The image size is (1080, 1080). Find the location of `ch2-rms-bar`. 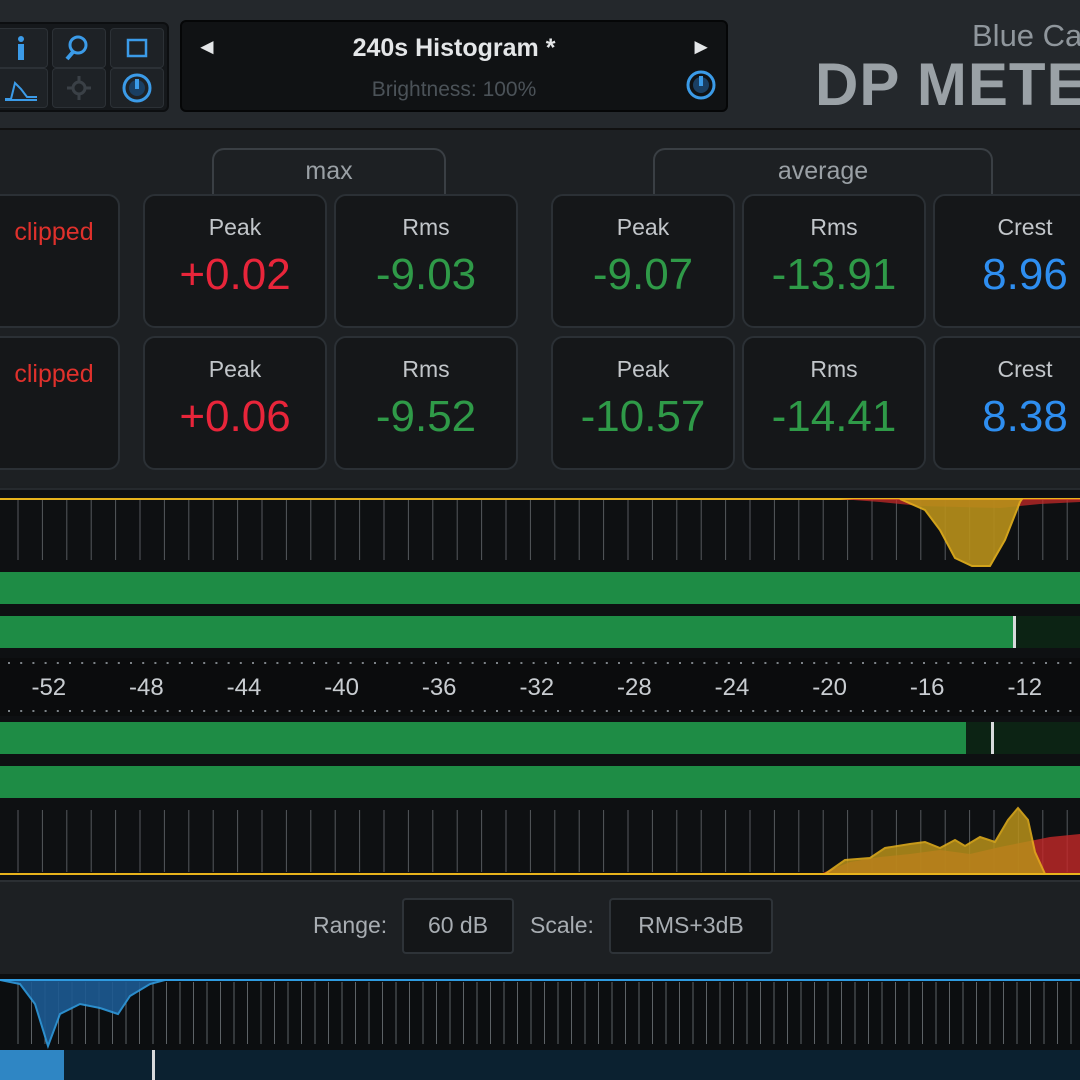

ch2-rms-bar is located at coordinates (483, 738).